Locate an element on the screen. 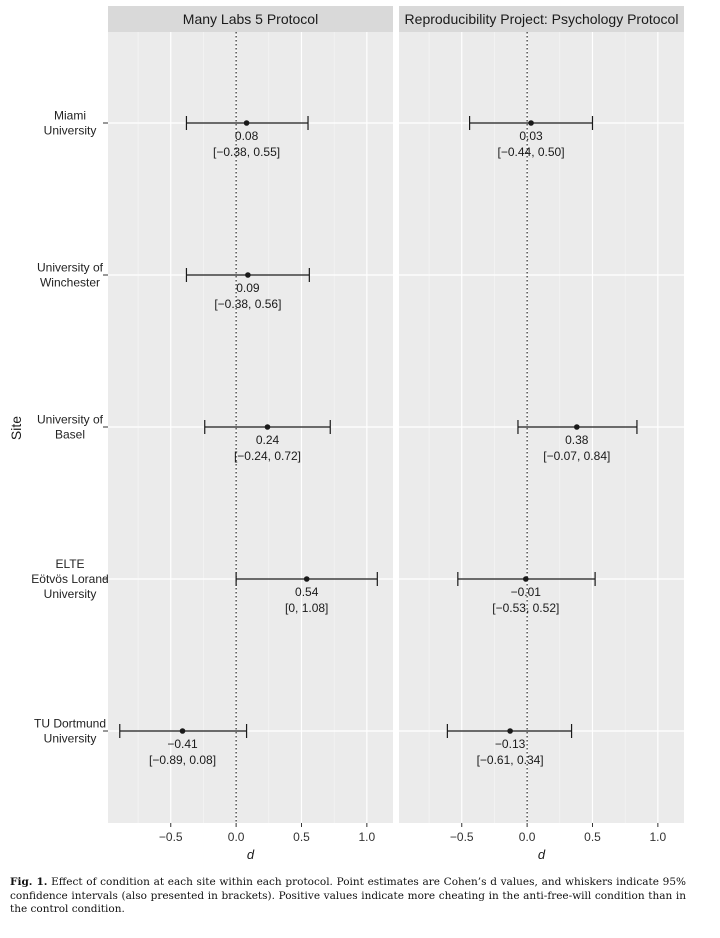 Image resolution: width=720 pixels, height=938 pixels. estimate-row-4: −0.01 [−0.53, 0.52] is located at coordinates (526, 593).